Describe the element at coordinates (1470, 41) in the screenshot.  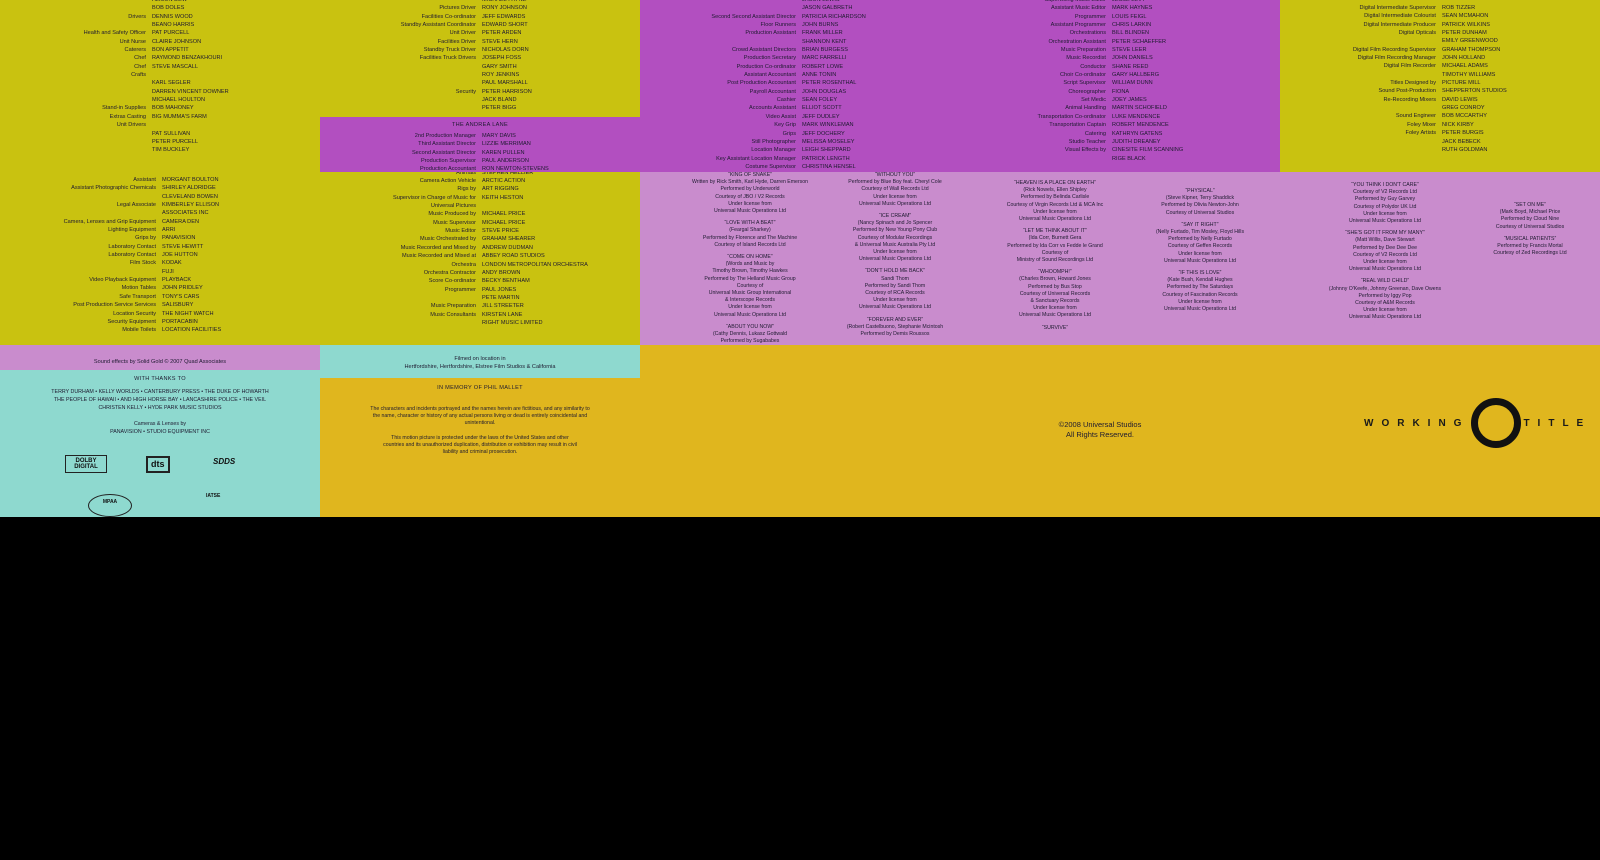
I see `credit-name: EMILY GREENWOOD` at that location.